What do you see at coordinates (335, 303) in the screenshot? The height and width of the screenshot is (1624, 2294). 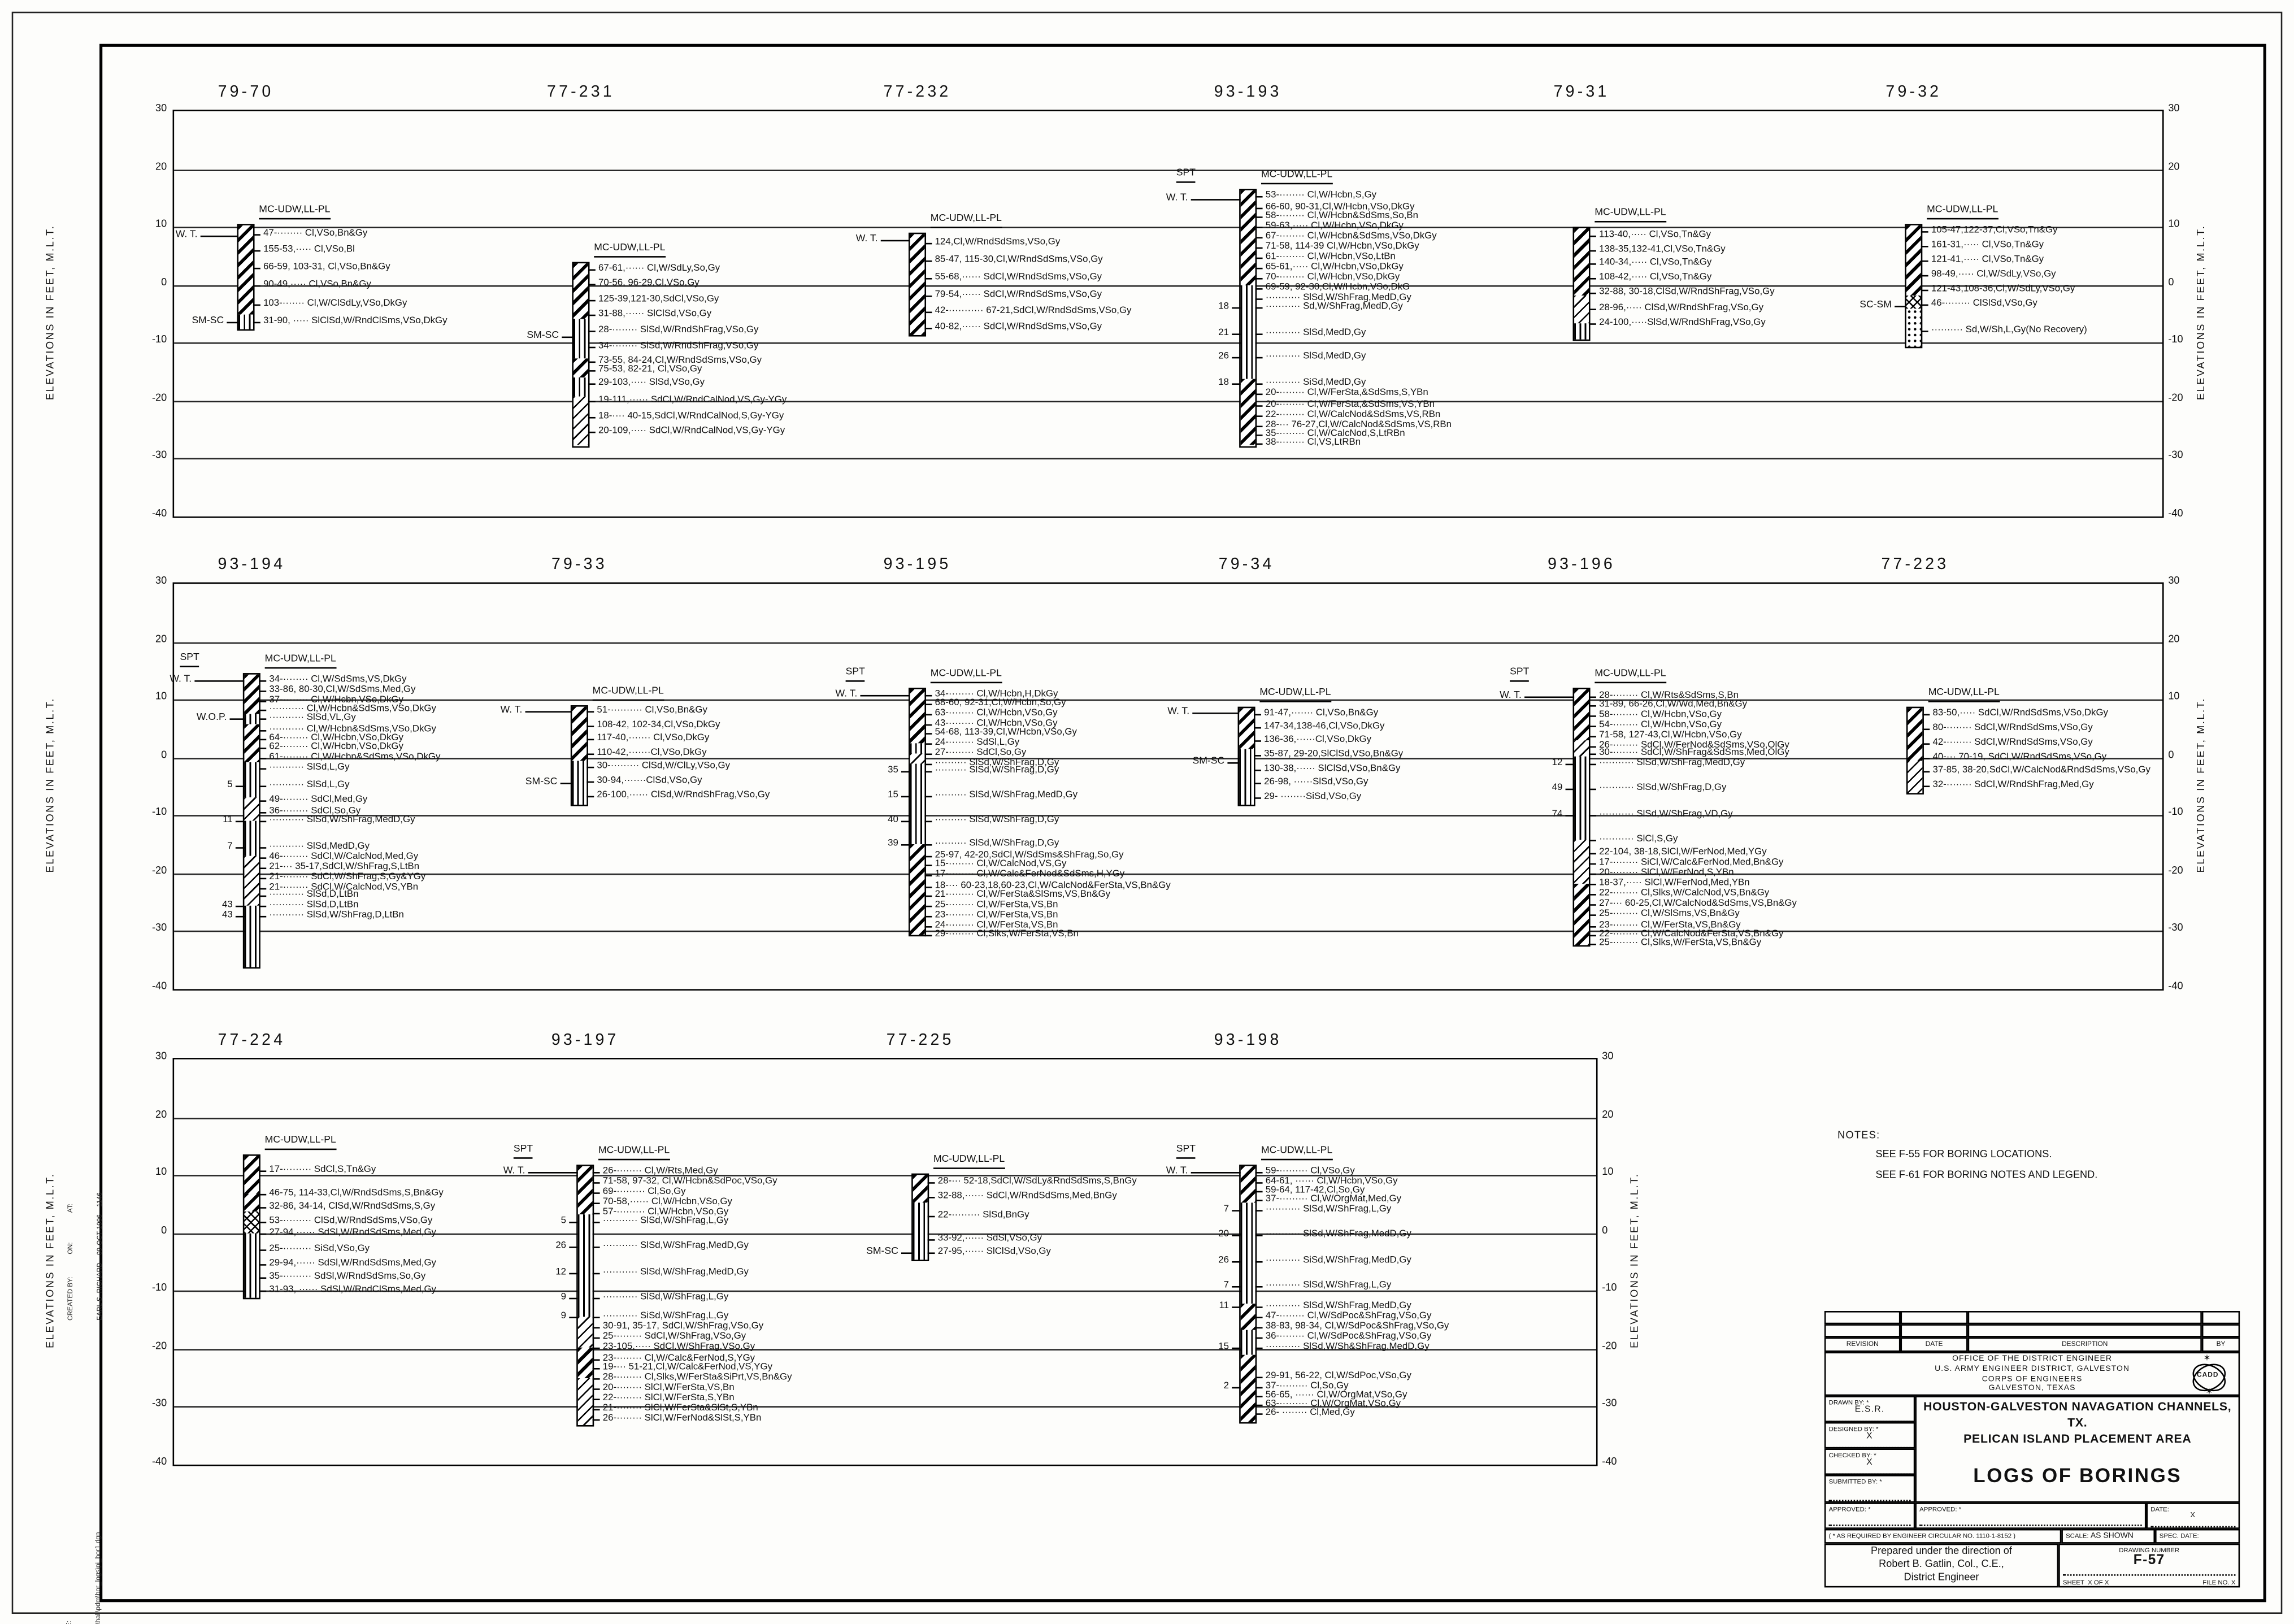 I see `sample-description: 103-······· Cl,W/ClSdLy,VSo,DkGy` at bounding box center [335, 303].